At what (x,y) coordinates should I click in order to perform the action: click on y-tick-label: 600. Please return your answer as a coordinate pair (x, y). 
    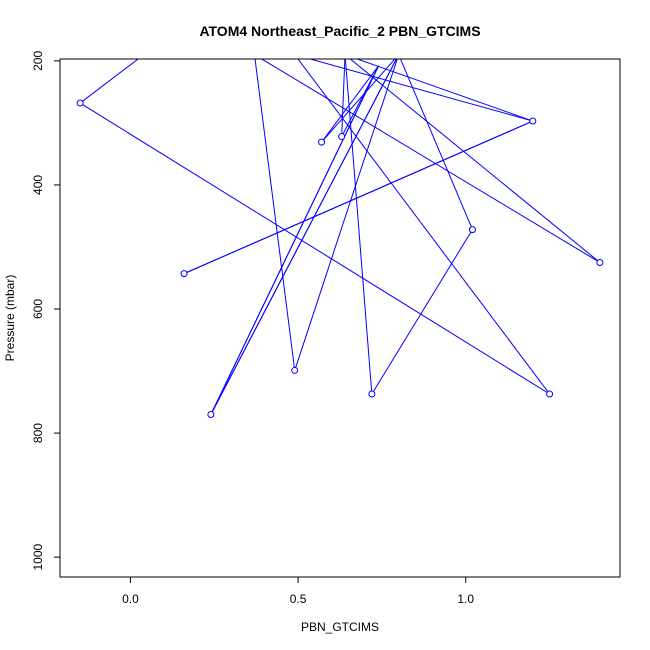
    Looking at the image, I should click on (38, 309).